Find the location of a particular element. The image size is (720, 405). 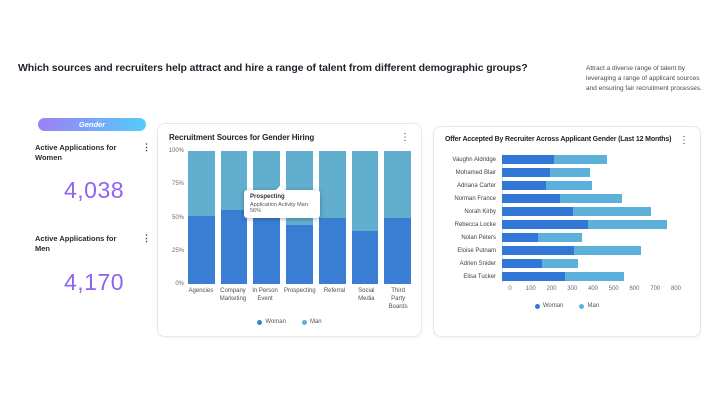

legend-item-man: Man is located at coordinates (311, 322).